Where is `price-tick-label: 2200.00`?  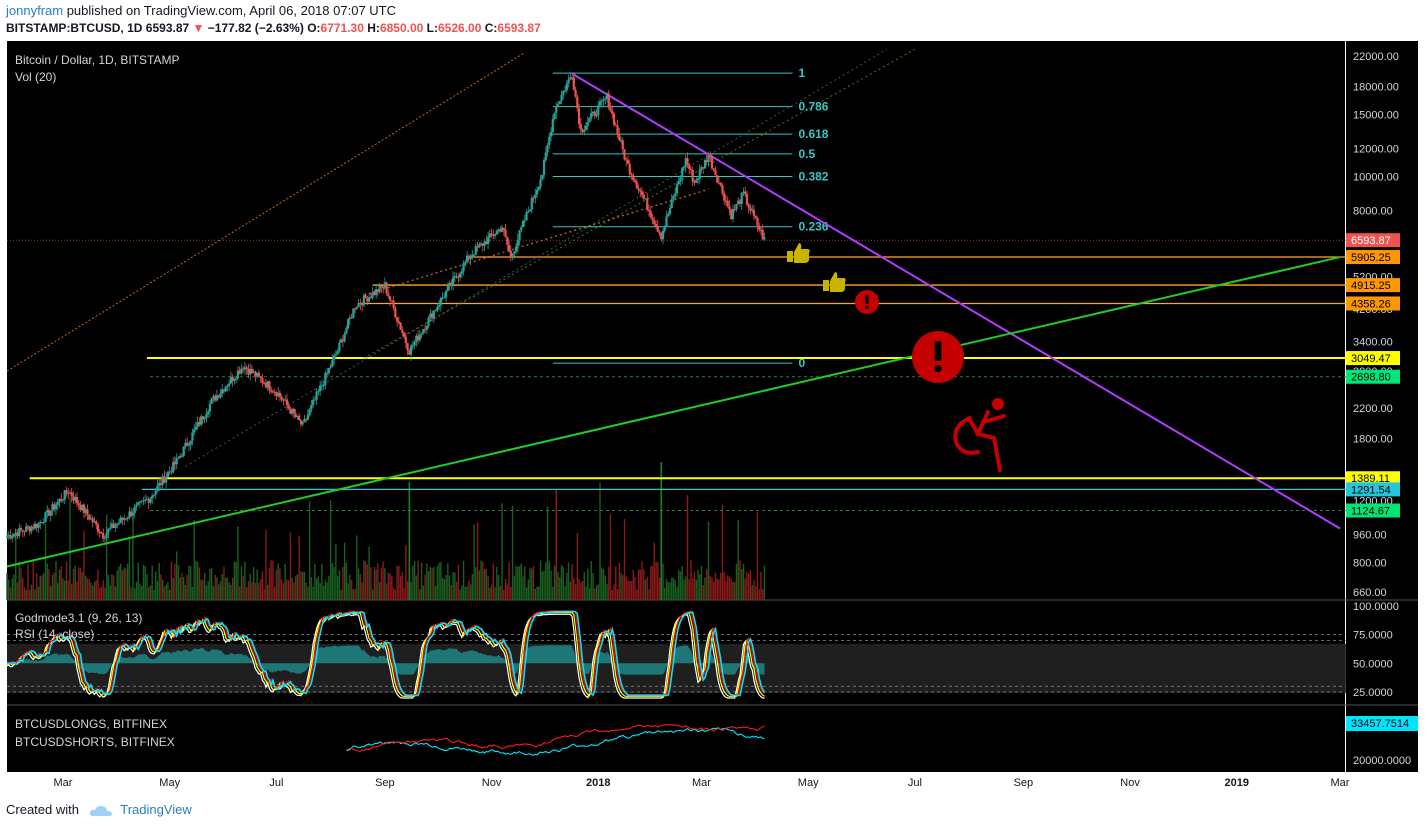
price-tick-label: 2200.00 is located at coordinates (1373, 409).